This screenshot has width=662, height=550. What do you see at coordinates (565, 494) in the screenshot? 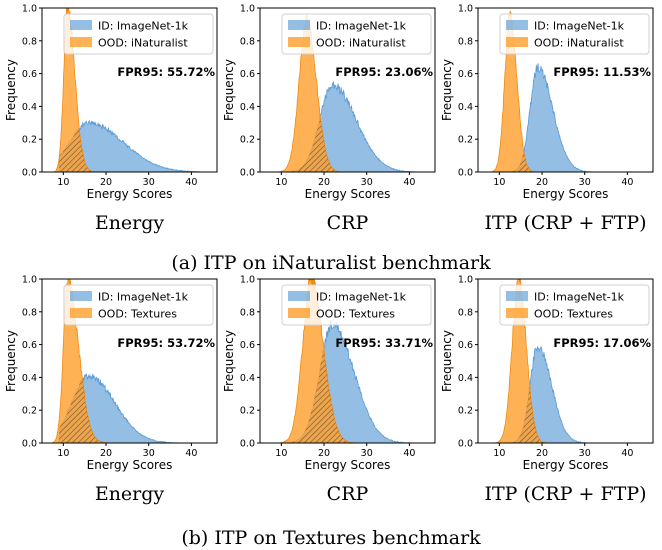
I see `method-label: ITP (CRP + FTP)` at bounding box center [565, 494].